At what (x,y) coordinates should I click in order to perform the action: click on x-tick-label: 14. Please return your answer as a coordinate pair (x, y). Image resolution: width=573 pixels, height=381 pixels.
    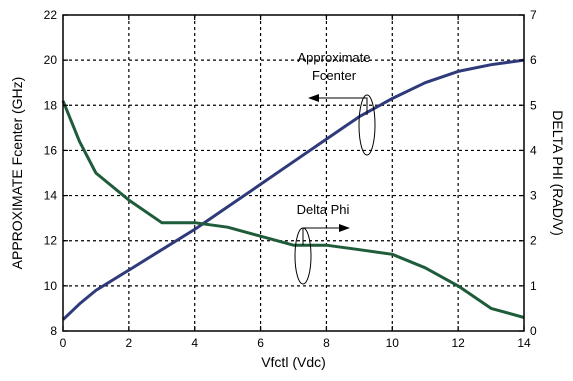
    Looking at the image, I should click on (524, 343).